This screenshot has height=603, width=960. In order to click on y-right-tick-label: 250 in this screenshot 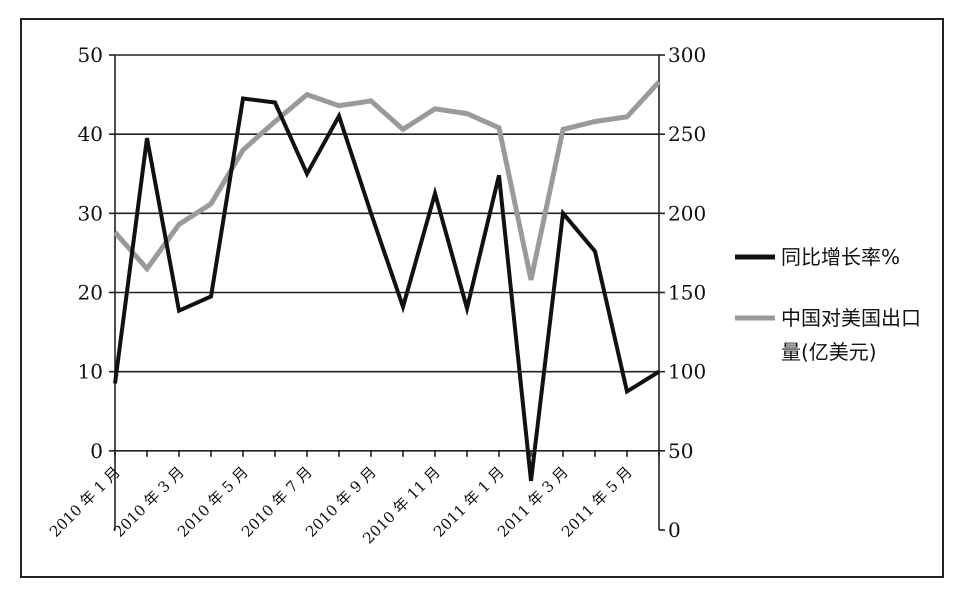, I will do `click(687, 134)`.